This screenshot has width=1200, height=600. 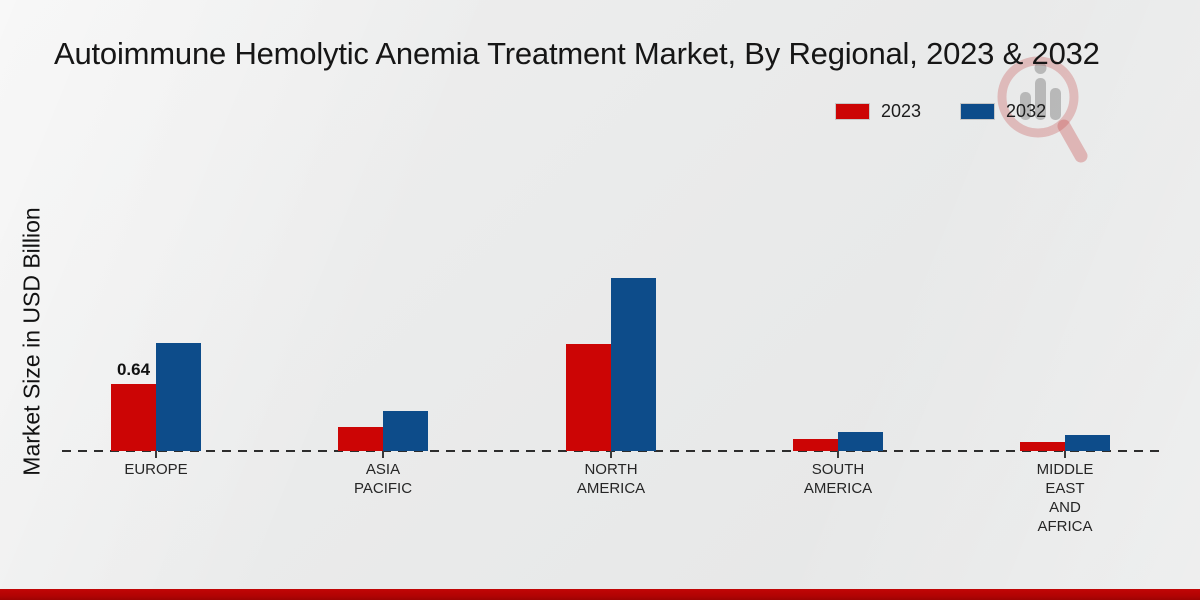 I want to click on bar-2032-north-america, so click(x=633, y=364).